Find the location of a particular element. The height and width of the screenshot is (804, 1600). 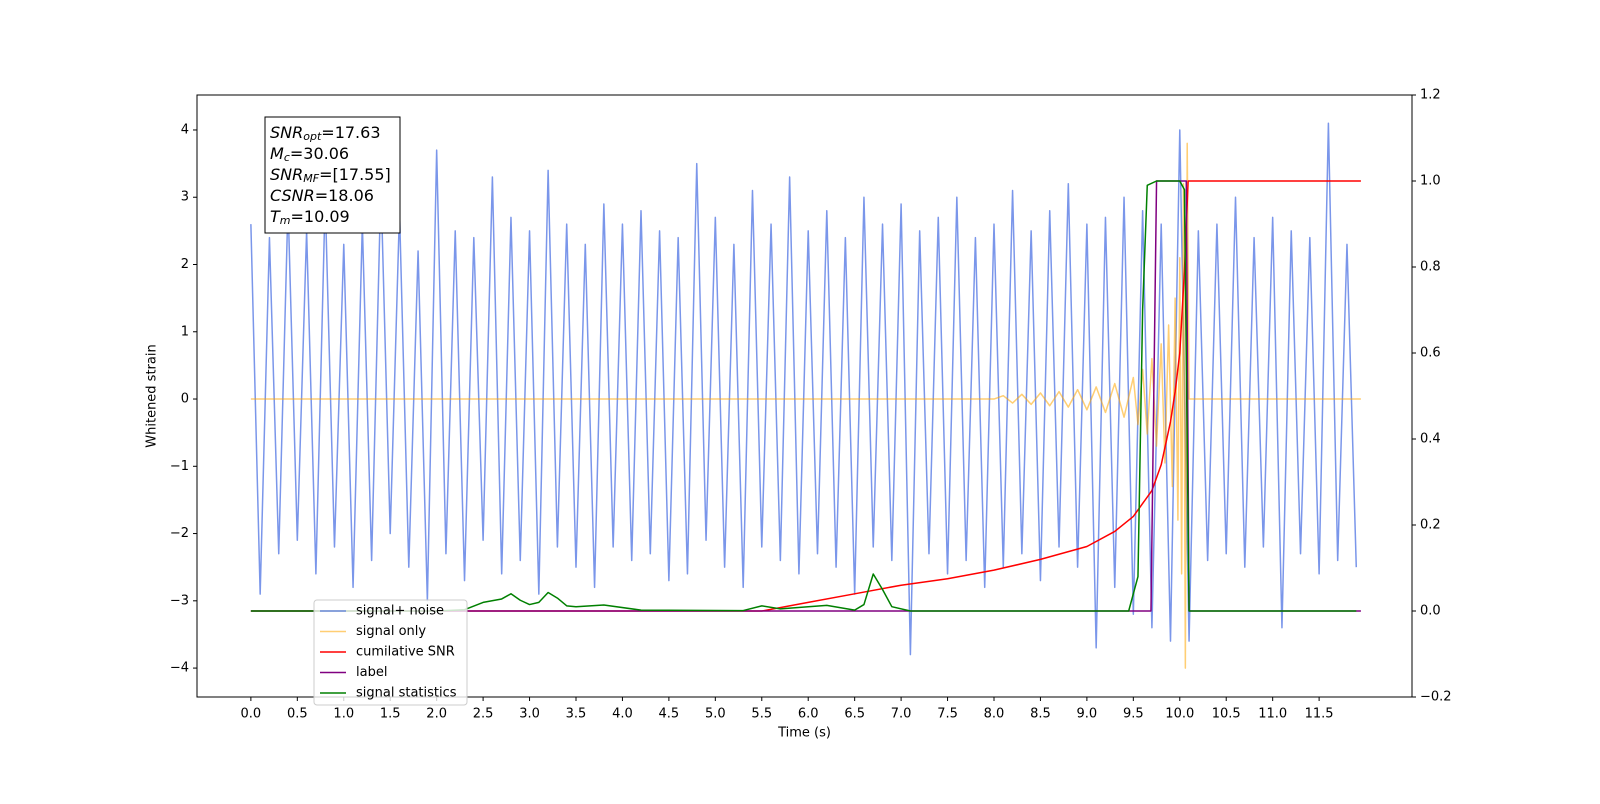

x-tick-label: 1.0 is located at coordinates (343, 714).